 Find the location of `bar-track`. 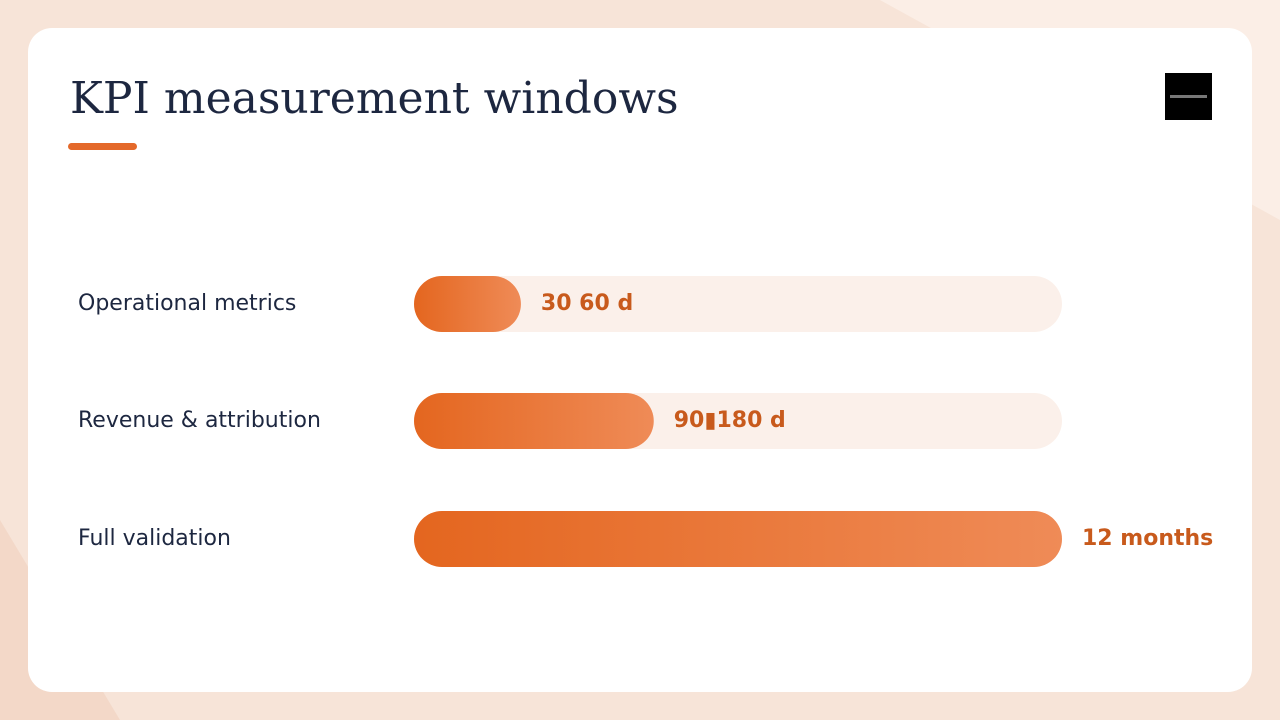

bar-track is located at coordinates (738, 304).